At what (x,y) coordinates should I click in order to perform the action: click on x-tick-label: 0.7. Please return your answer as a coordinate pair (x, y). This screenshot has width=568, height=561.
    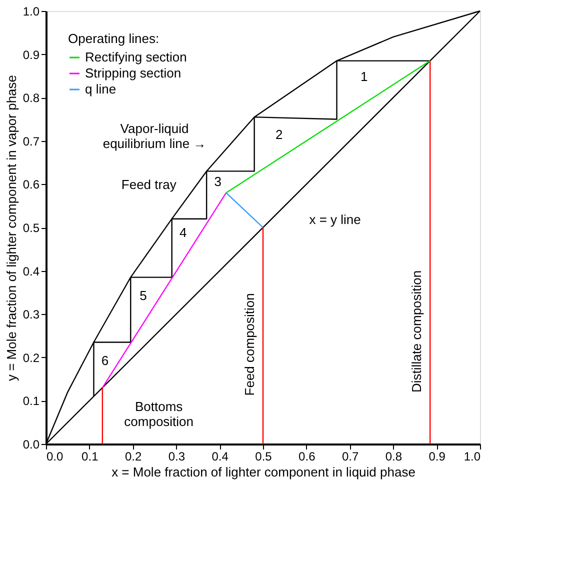
    Looking at the image, I should click on (350, 457).